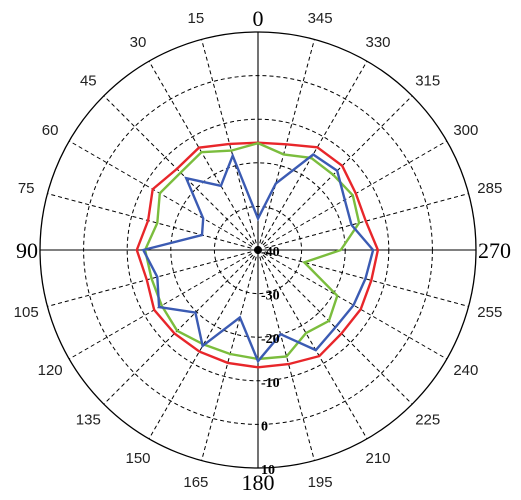 Image resolution: width=521 pixels, height=500 pixels. What do you see at coordinates (258, 18) in the screenshot?
I see `angle-tick-label: 0` at bounding box center [258, 18].